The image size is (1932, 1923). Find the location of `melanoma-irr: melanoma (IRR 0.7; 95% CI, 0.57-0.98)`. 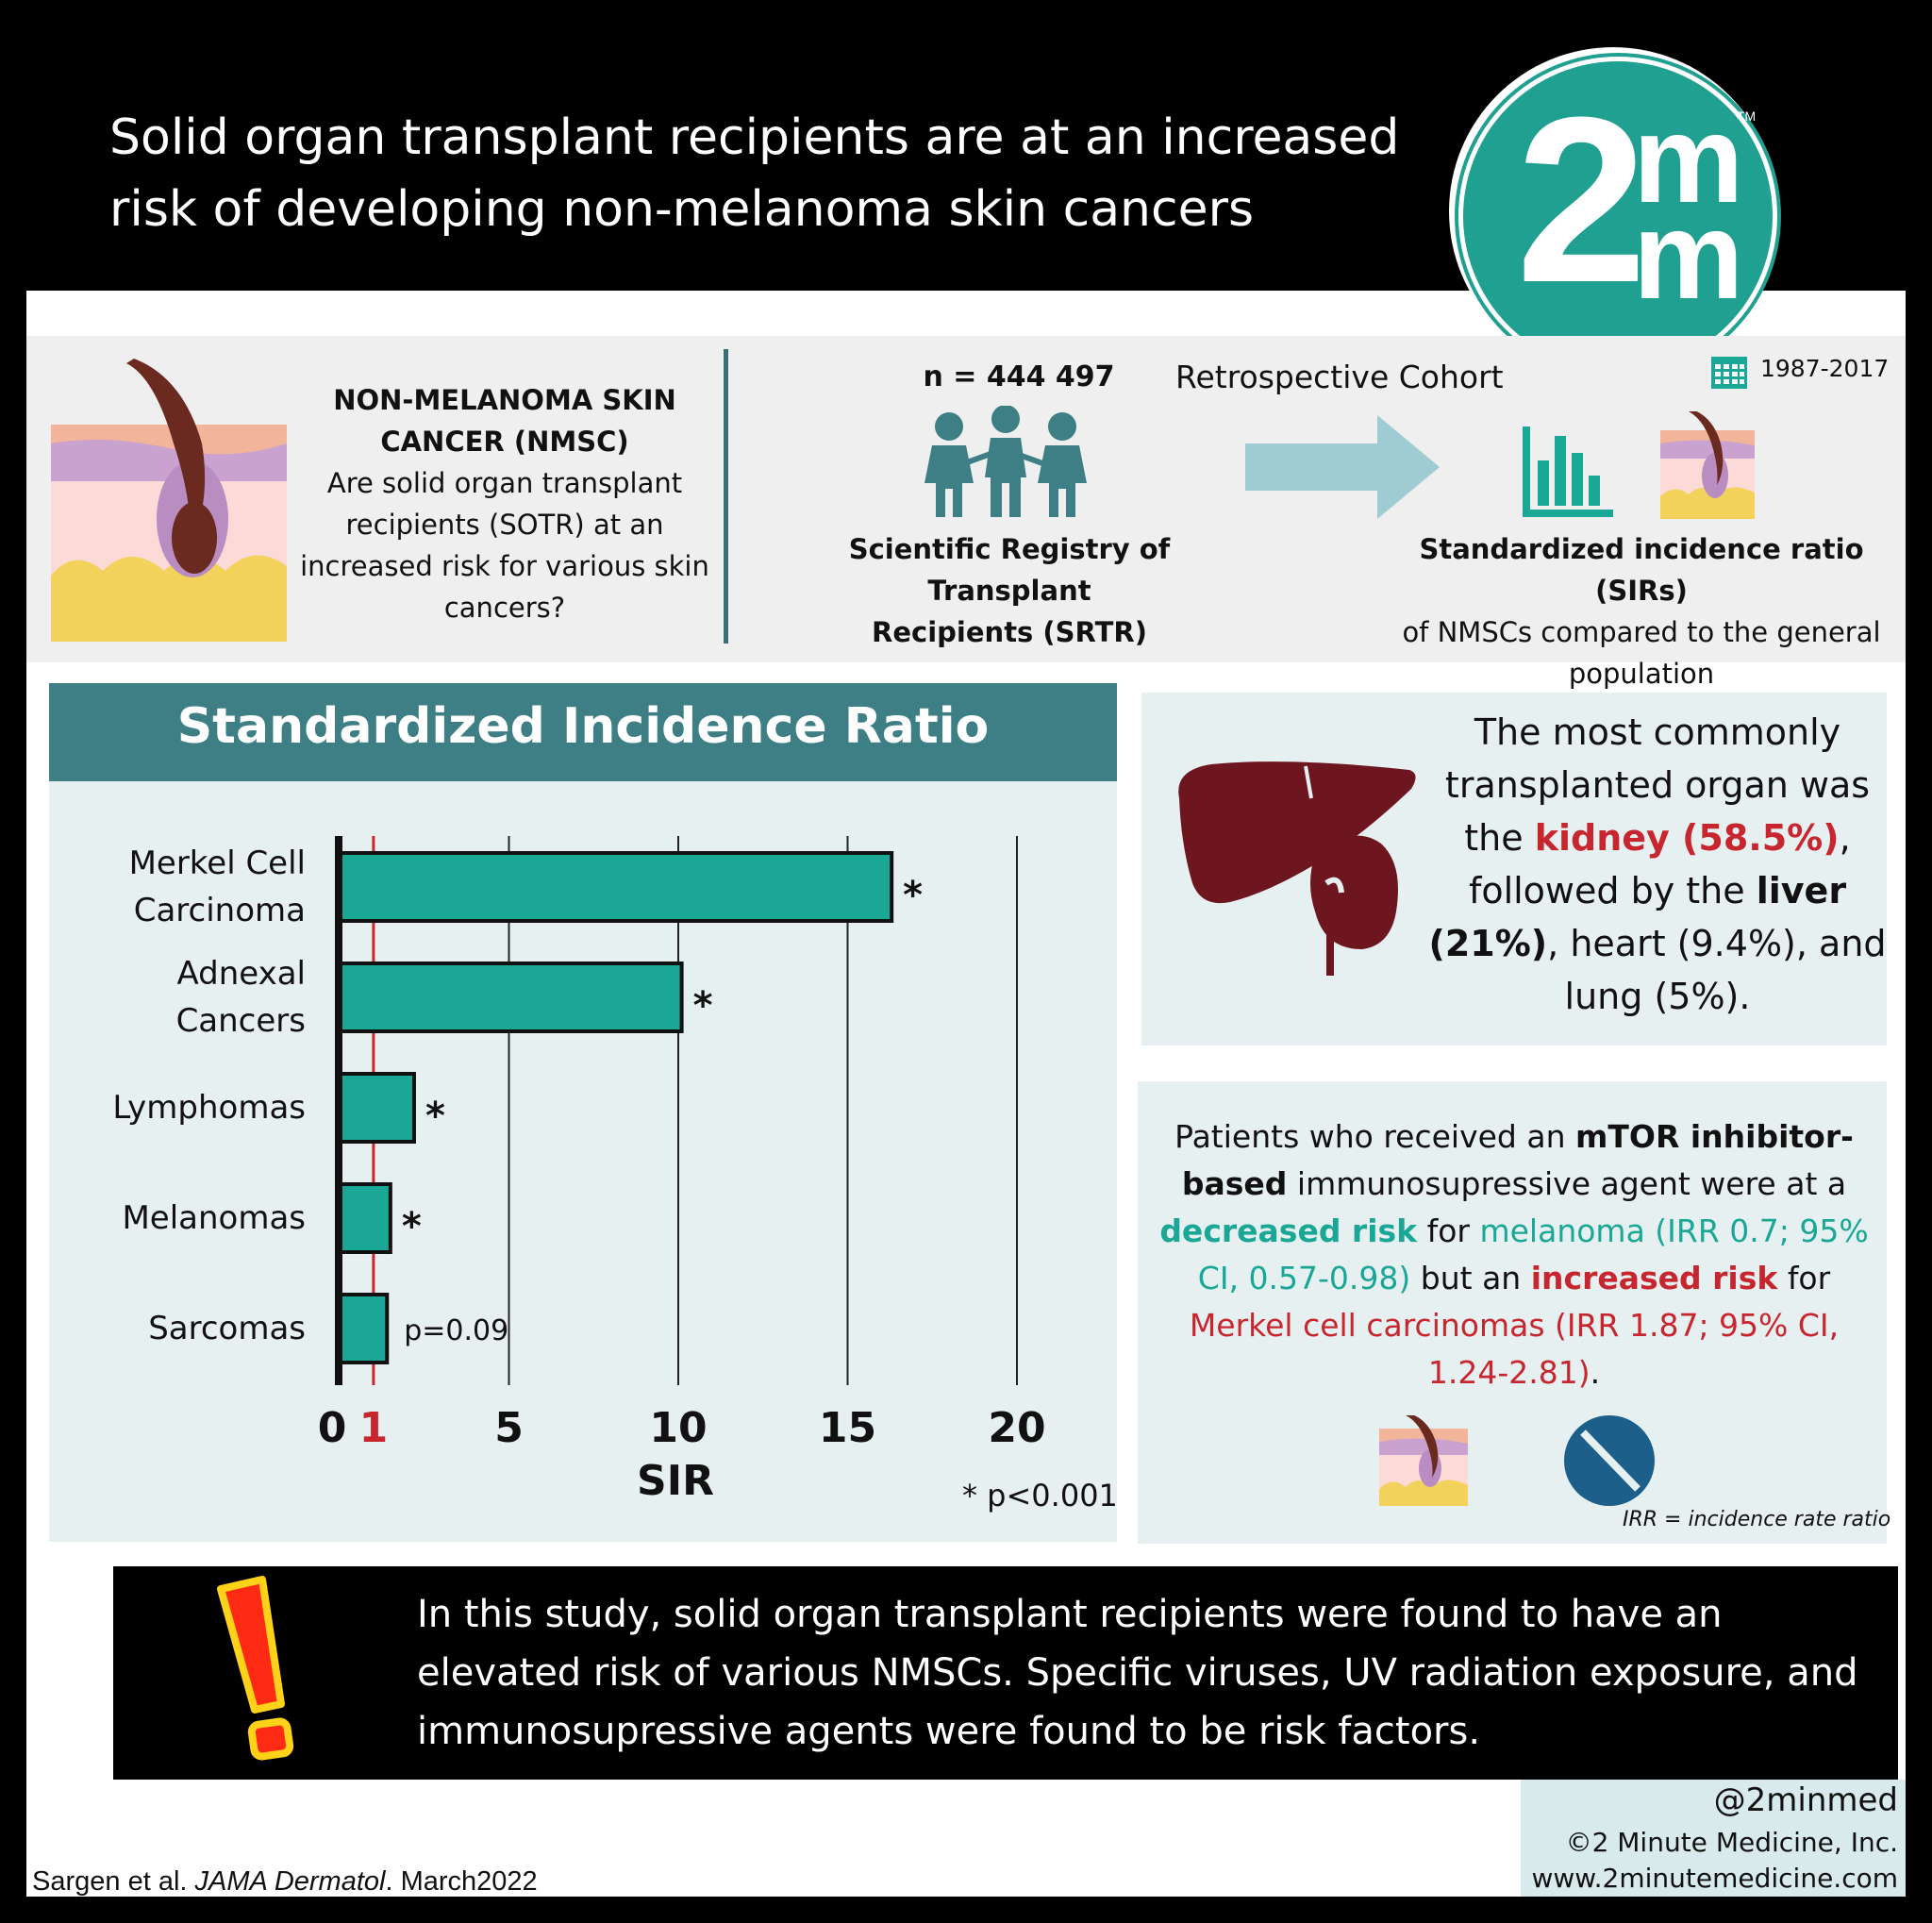

melanoma-irr: melanoma (IRR 0.7; 95% CI, 0.57-0.98) is located at coordinates (1533, 1254).